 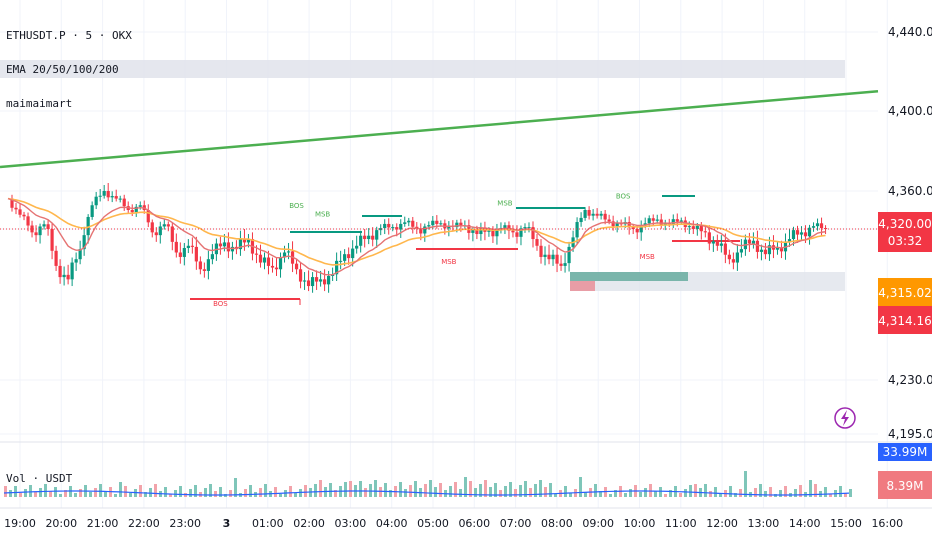 What do you see at coordinates (39, 478) in the screenshot?
I see `volume-label: Vol · USDT` at bounding box center [39, 478].